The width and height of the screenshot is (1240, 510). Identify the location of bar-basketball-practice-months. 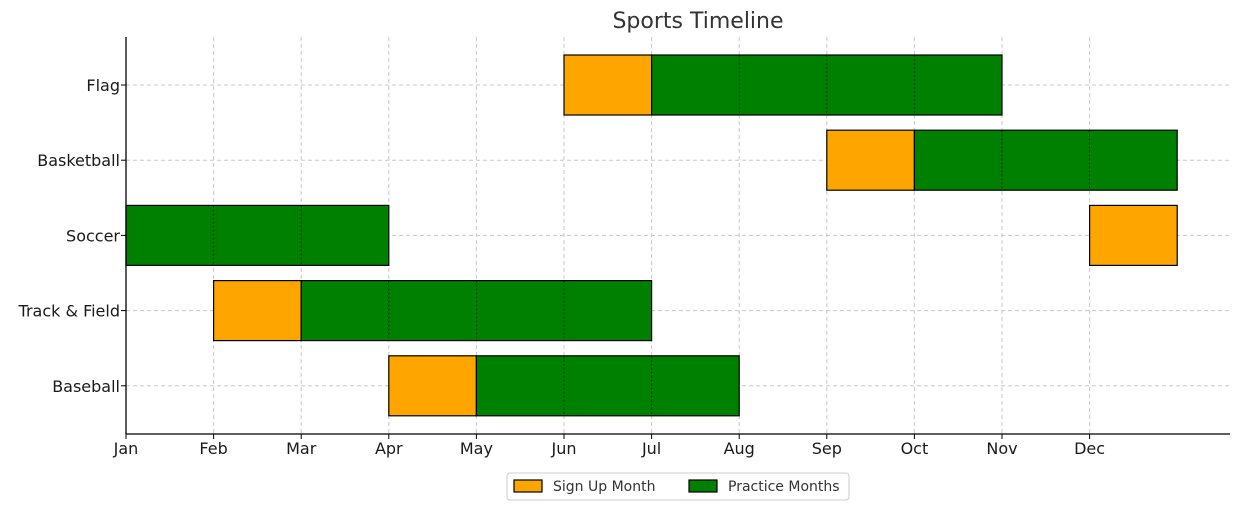
(1045, 160).